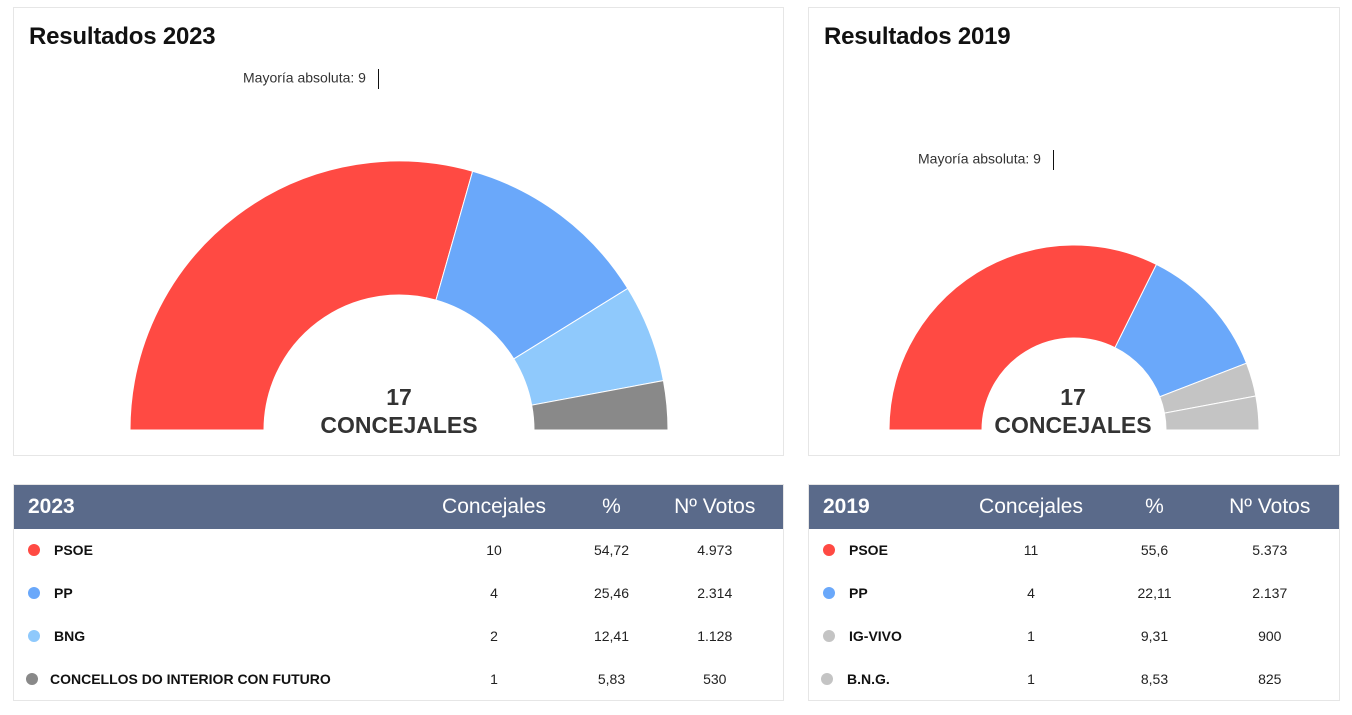 The image size is (1352, 715). Describe the element at coordinates (494, 550) in the screenshot. I see `seats-cell: 10` at that location.